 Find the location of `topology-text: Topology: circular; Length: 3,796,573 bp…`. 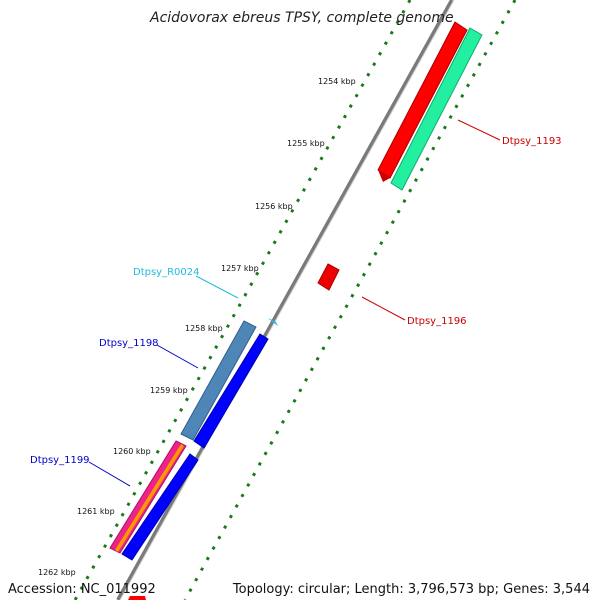

topology-text: Topology: circular; Length: 3,796,573 bp… is located at coordinates (411, 589).